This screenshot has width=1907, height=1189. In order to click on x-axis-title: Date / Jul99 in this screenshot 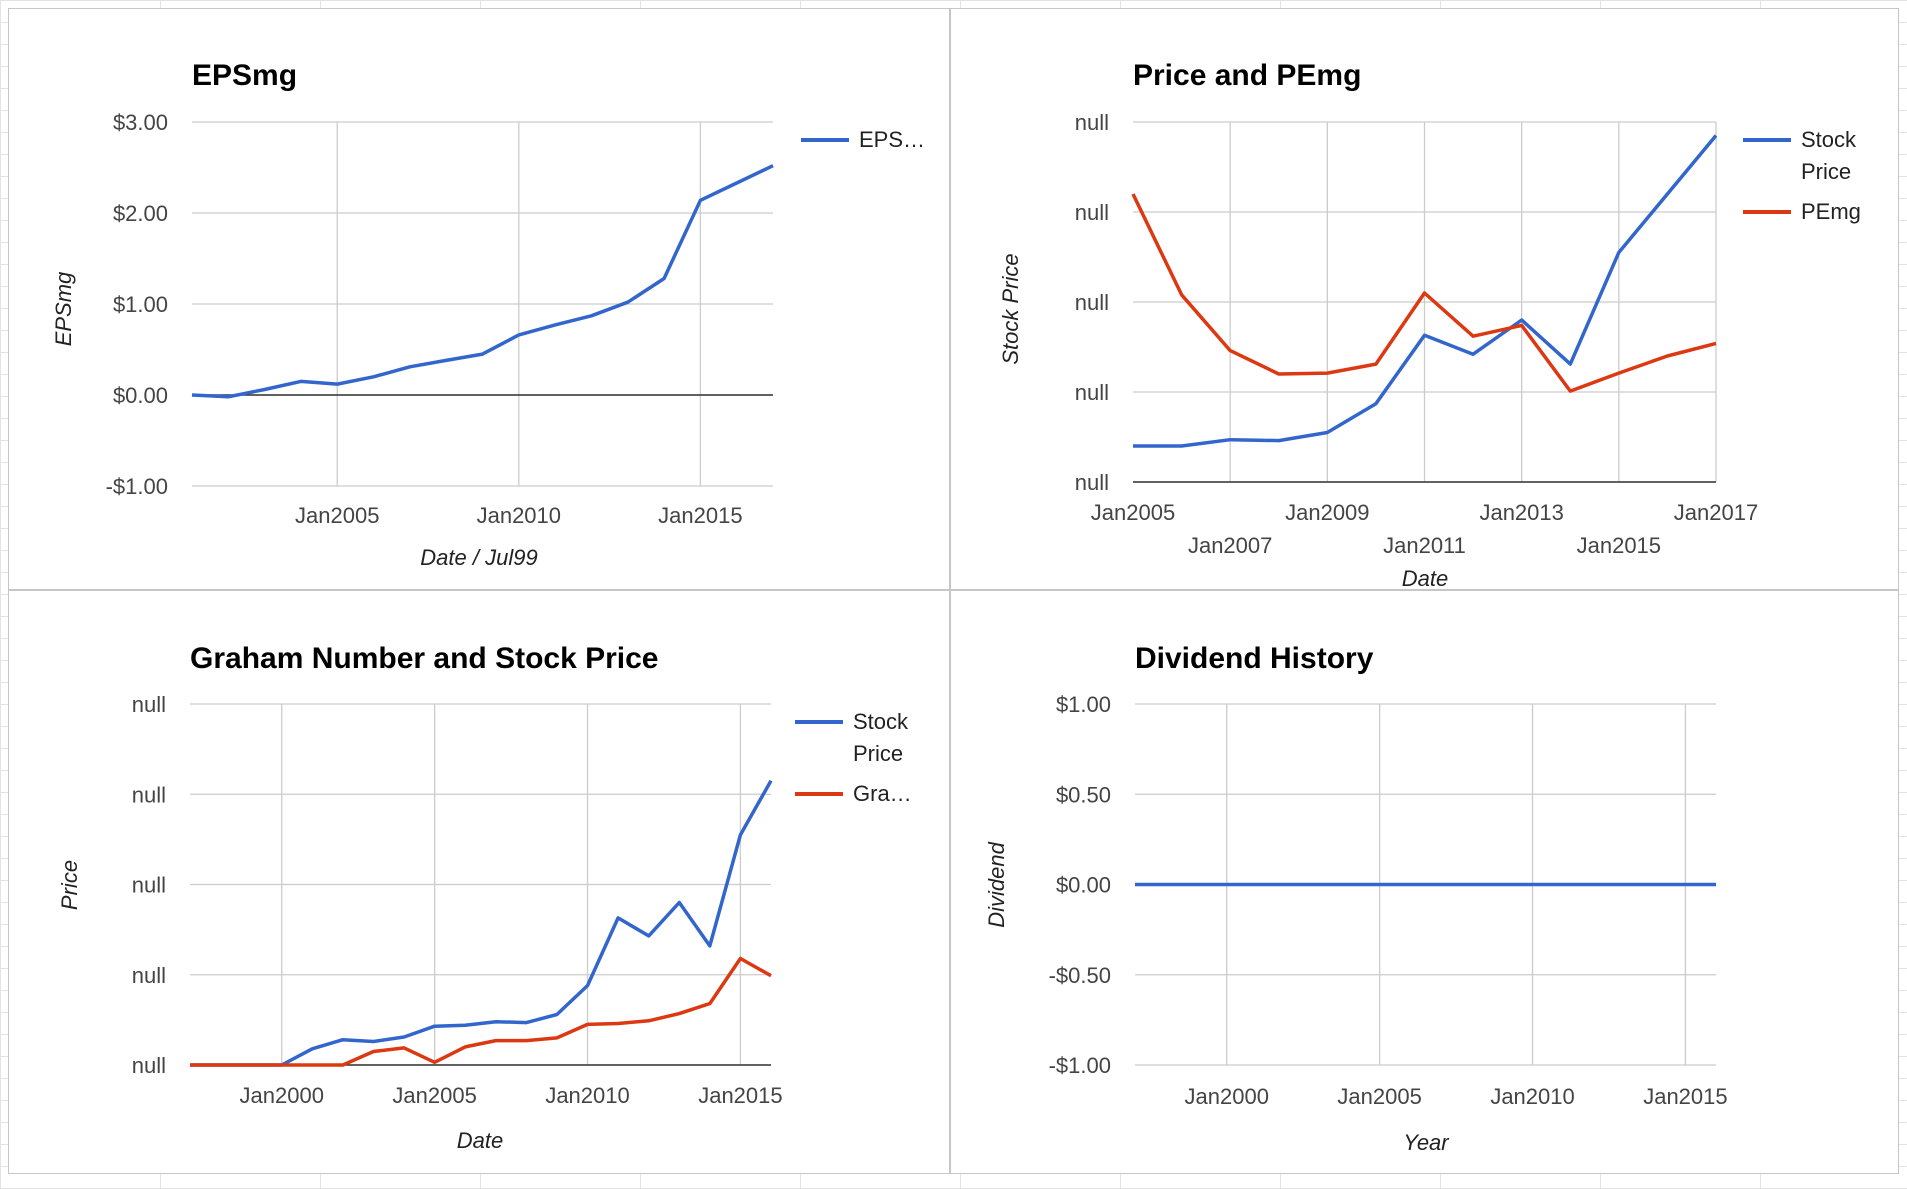, I will do `click(478, 557)`.